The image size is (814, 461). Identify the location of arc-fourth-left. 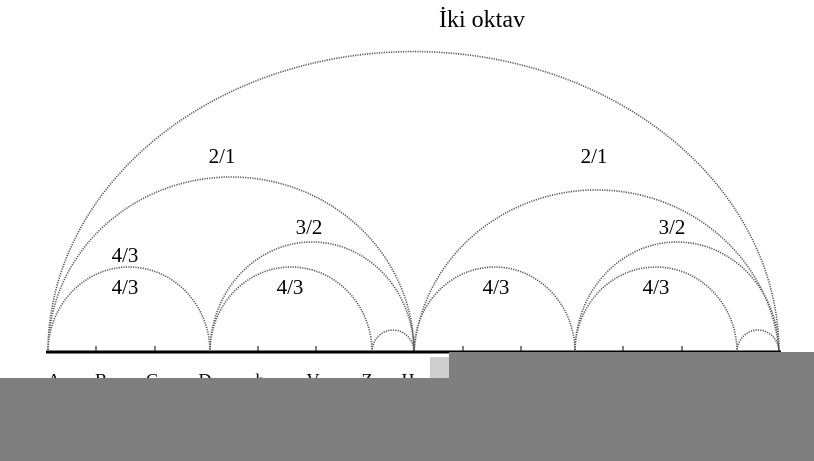
(129, 309).